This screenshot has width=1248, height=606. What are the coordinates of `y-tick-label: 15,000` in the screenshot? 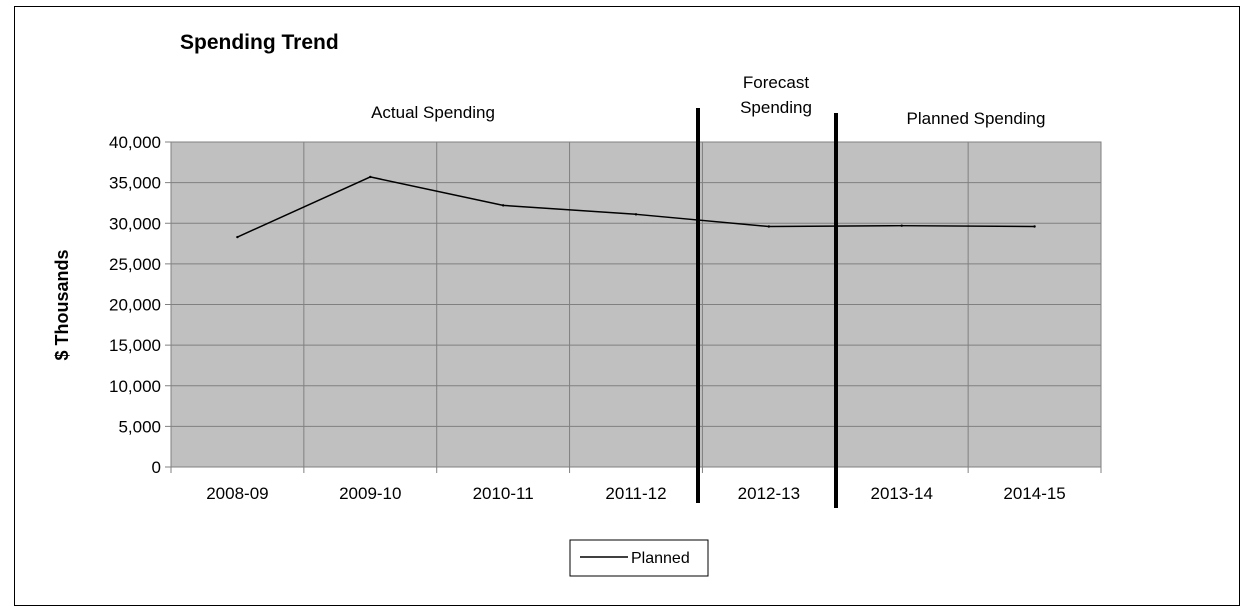 It's located at (135, 345).